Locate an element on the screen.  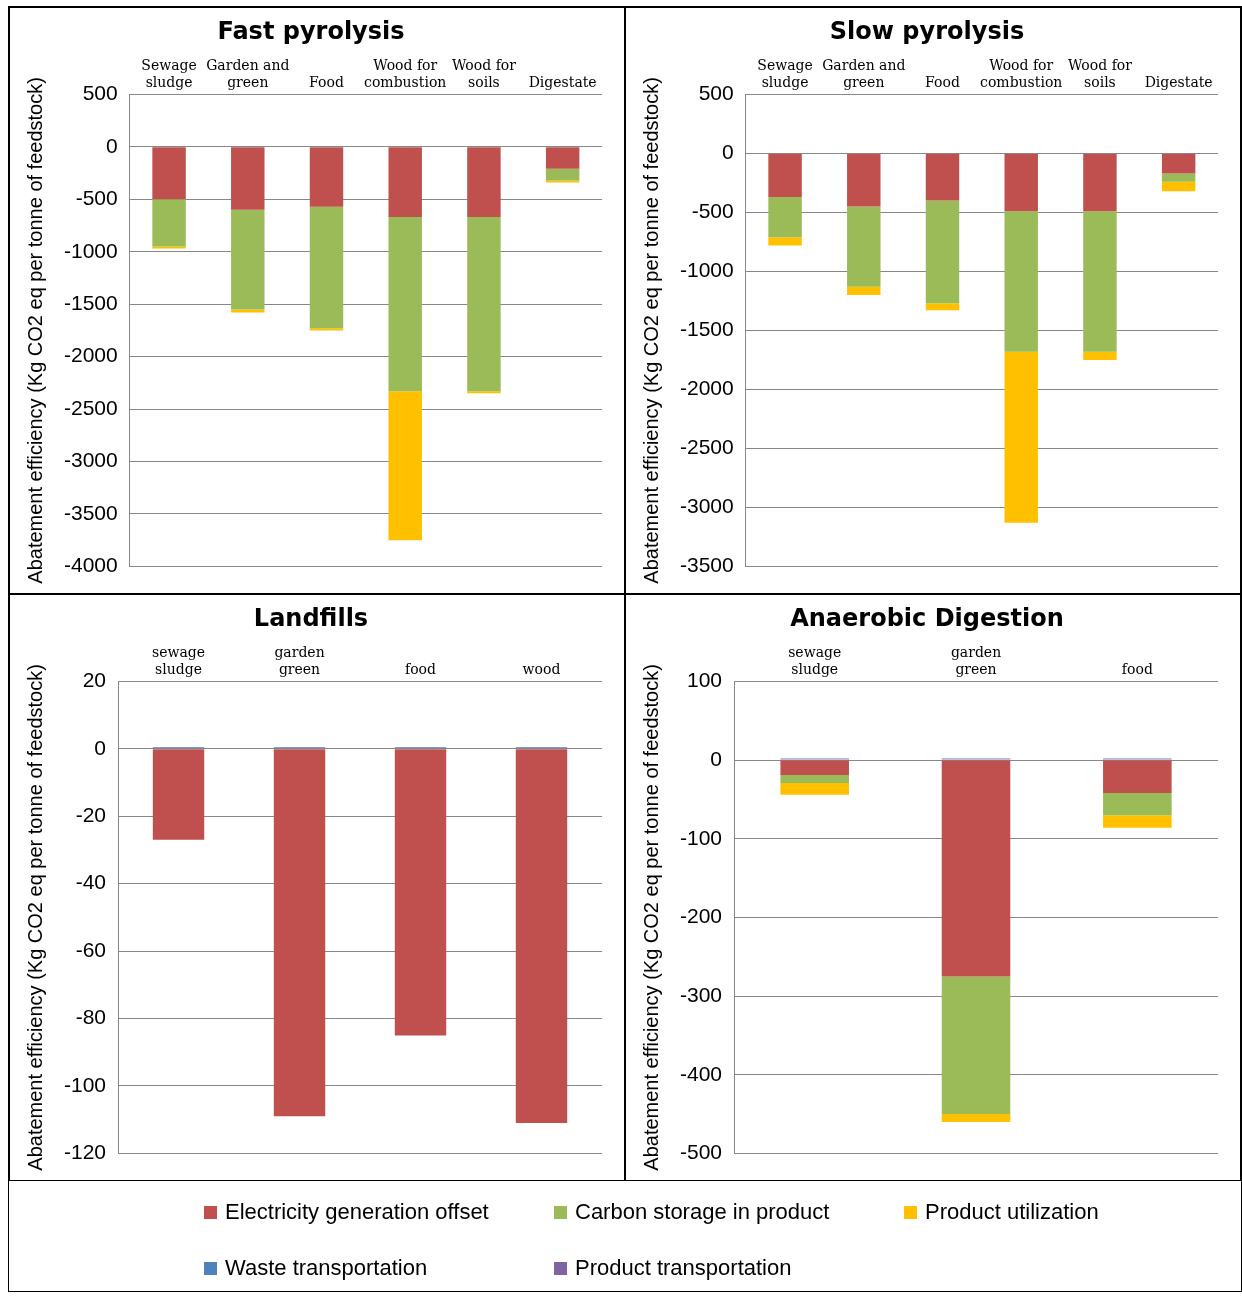
legend-label: Carbon storage in product is located at coordinates (702, 1212).